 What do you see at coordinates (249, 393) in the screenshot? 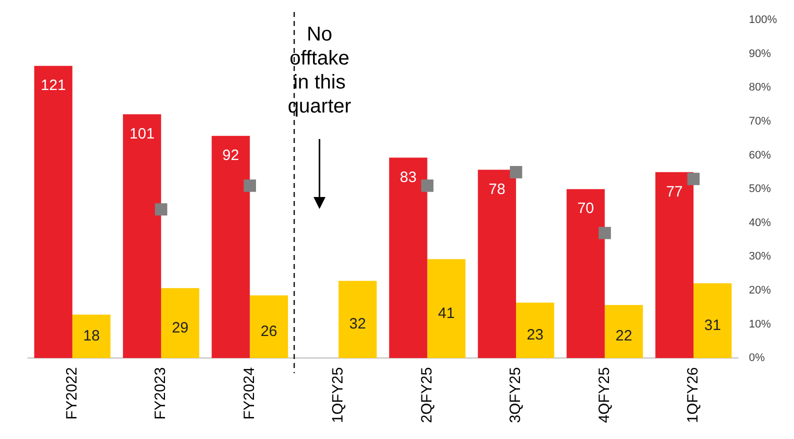
I see `x-tick-label: FY2024` at bounding box center [249, 393].